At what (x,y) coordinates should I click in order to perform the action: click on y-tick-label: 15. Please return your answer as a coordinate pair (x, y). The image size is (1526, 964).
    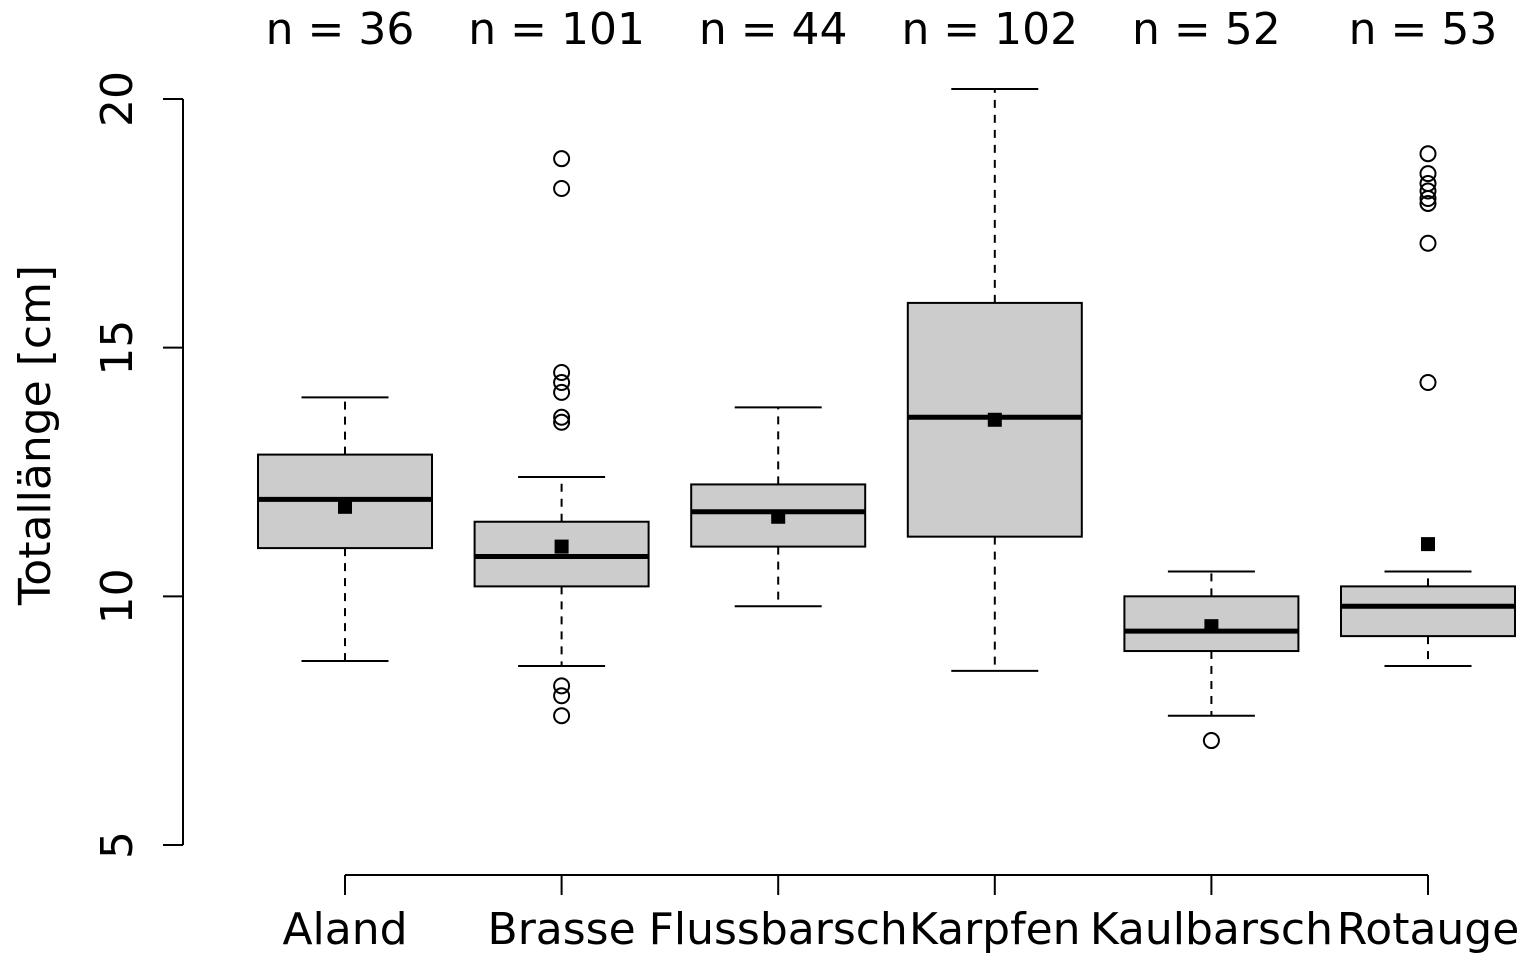
    Looking at the image, I should click on (117, 348).